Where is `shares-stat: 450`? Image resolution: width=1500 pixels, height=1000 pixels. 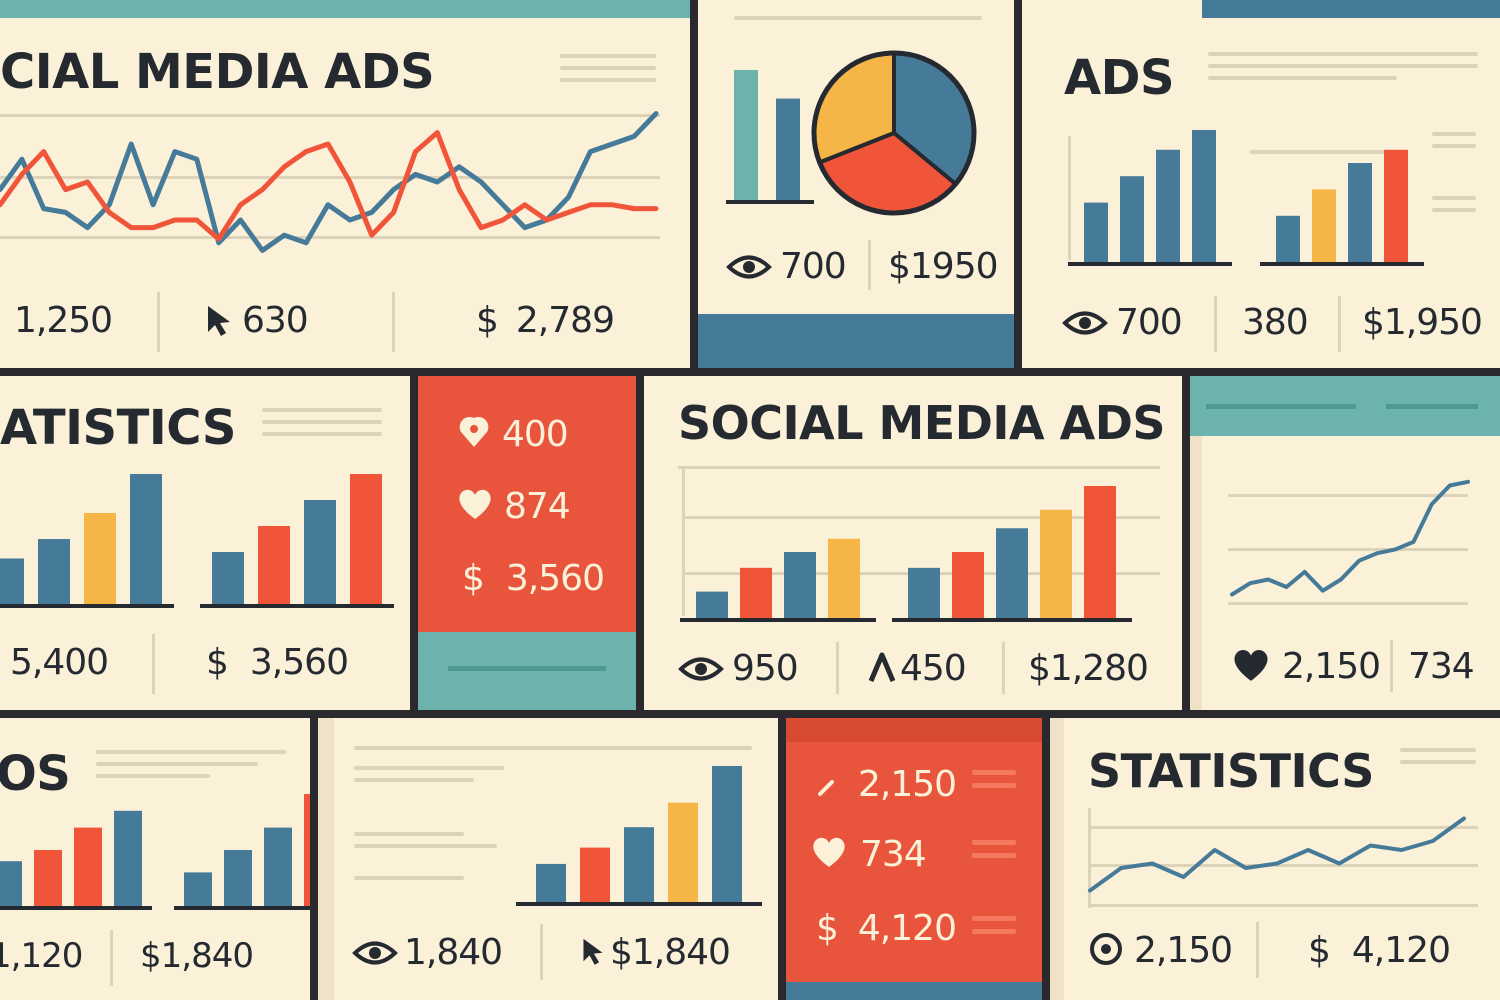 shares-stat: 450 is located at coordinates (917, 668).